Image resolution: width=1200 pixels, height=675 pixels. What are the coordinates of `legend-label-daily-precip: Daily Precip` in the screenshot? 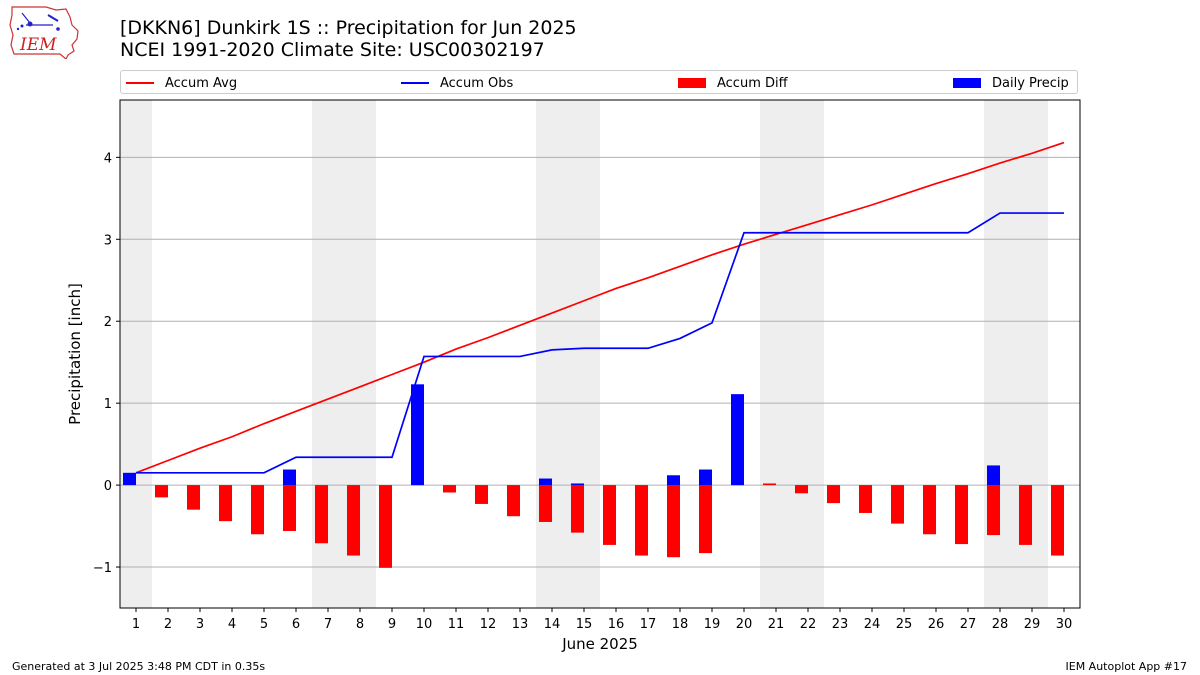 It's located at (1030, 83).